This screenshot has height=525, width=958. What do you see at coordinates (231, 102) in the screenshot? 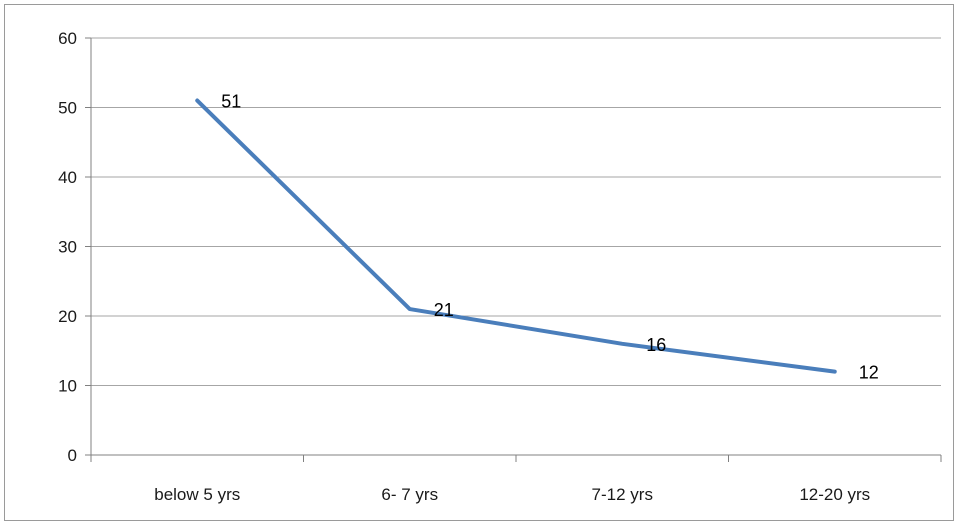
I see `data-label: 51` at bounding box center [231, 102].